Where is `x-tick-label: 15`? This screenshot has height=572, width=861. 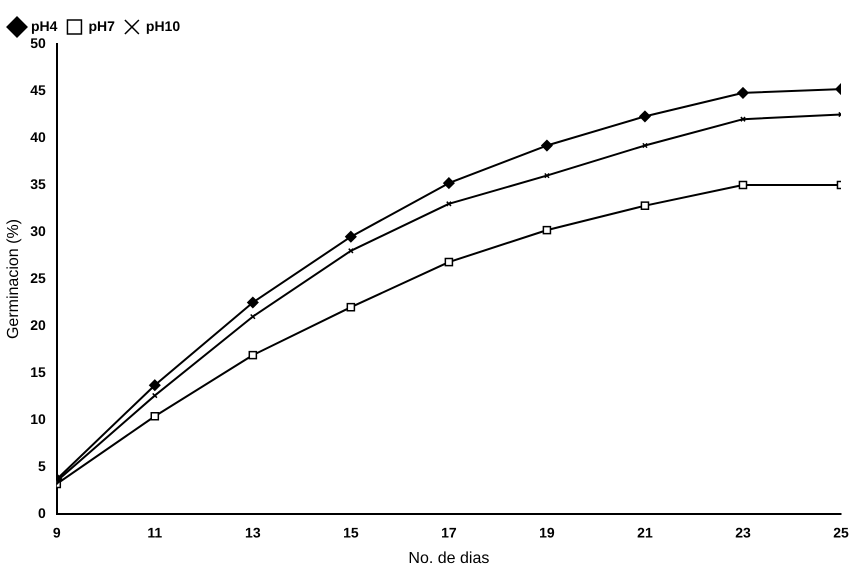 x-tick-label: 15 is located at coordinates (351, 532).